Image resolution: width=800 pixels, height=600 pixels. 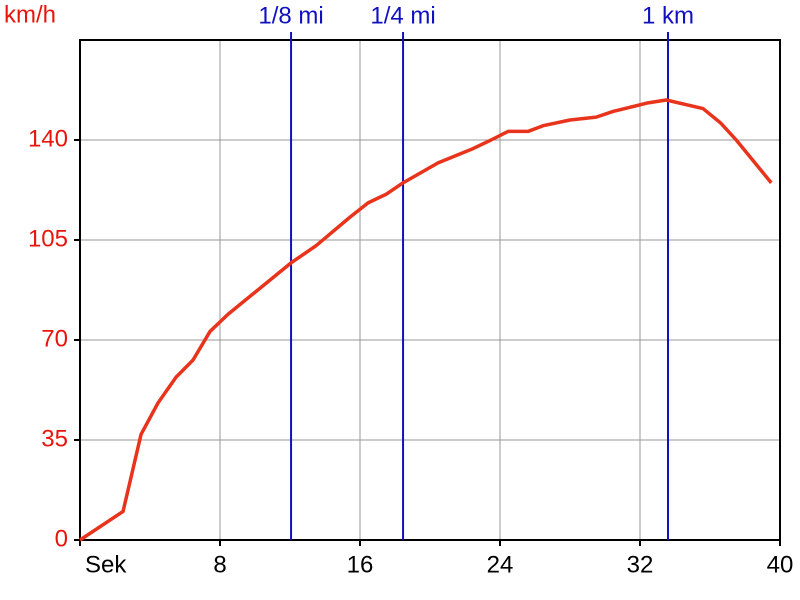 What do you see at coordinates (61, 538) in the screenshot?
I see `y-tick-label: 0` at bounding box center [61, 538].